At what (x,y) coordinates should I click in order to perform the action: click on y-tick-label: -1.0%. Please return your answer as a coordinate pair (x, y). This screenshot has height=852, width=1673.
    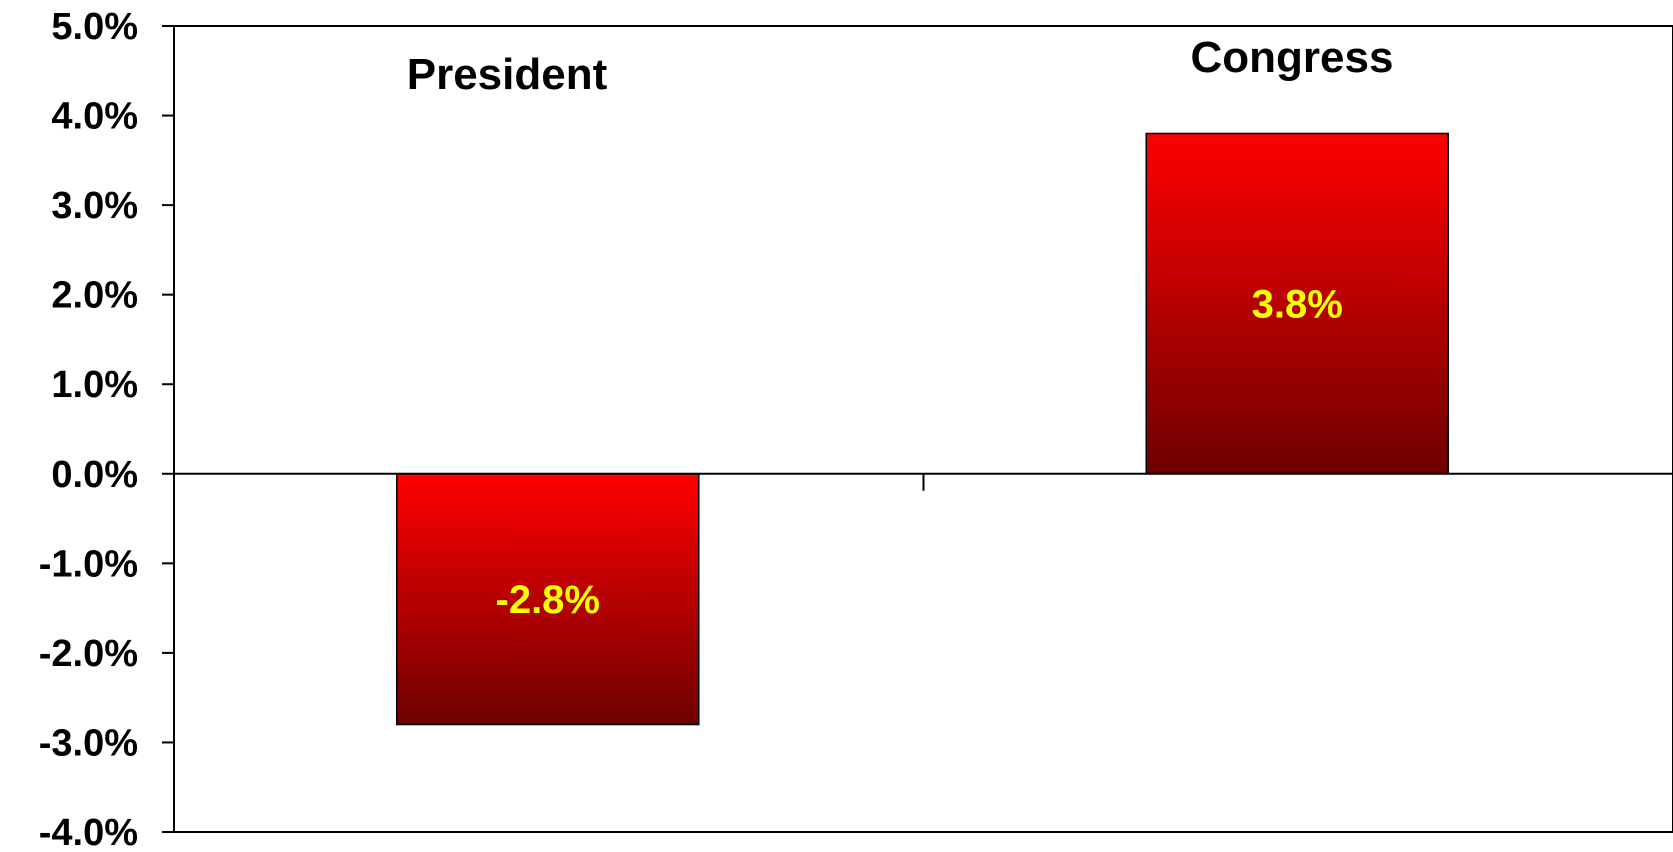
    Looking at the image, I should click on (88, 564).